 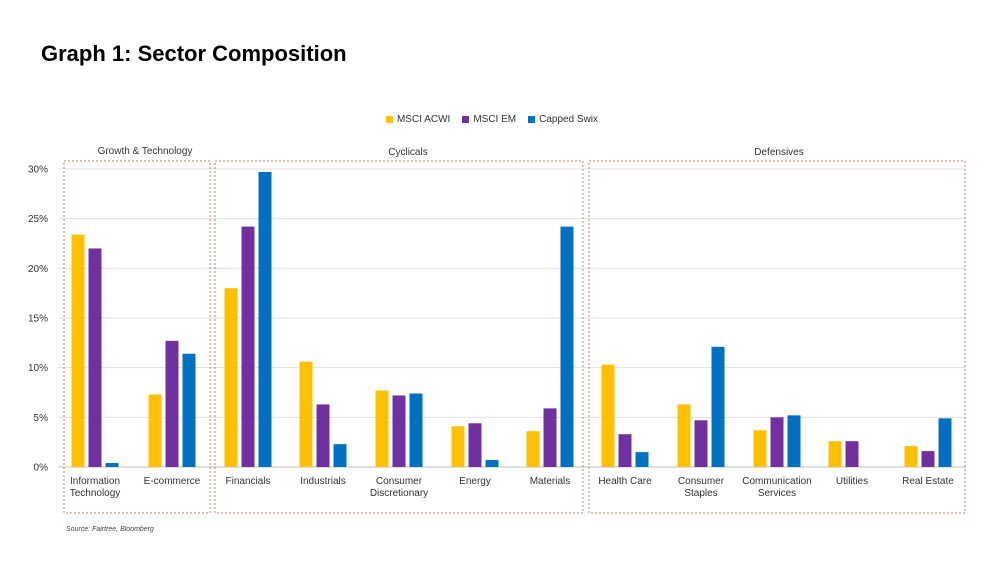 I want to click on bar-capped-swix-consumer-discretionary, so click(x=416, y=430).